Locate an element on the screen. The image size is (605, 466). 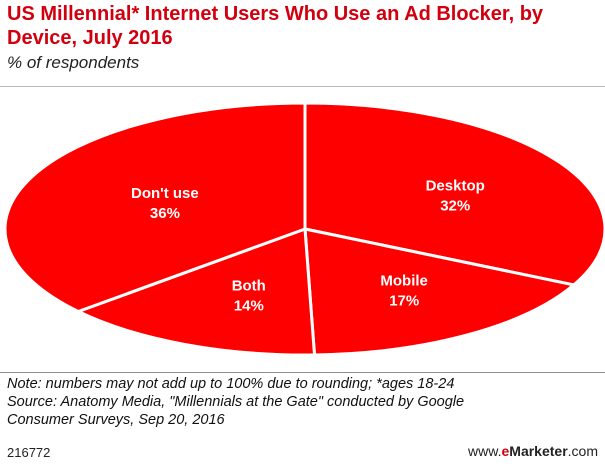
slice-value-label: 36% is located at coordinates (165, 213).